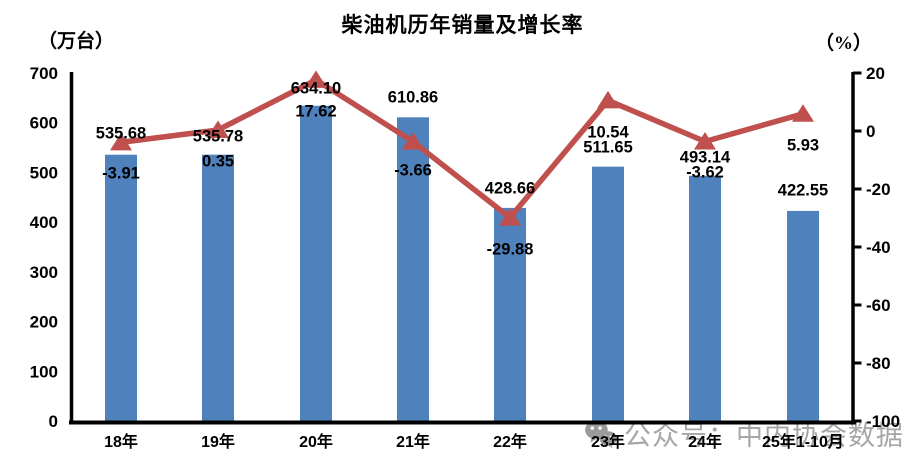  Describe the element at coordinates (316, 89) in the screenshot. I see `sales-data-label: 634.10` at that location.